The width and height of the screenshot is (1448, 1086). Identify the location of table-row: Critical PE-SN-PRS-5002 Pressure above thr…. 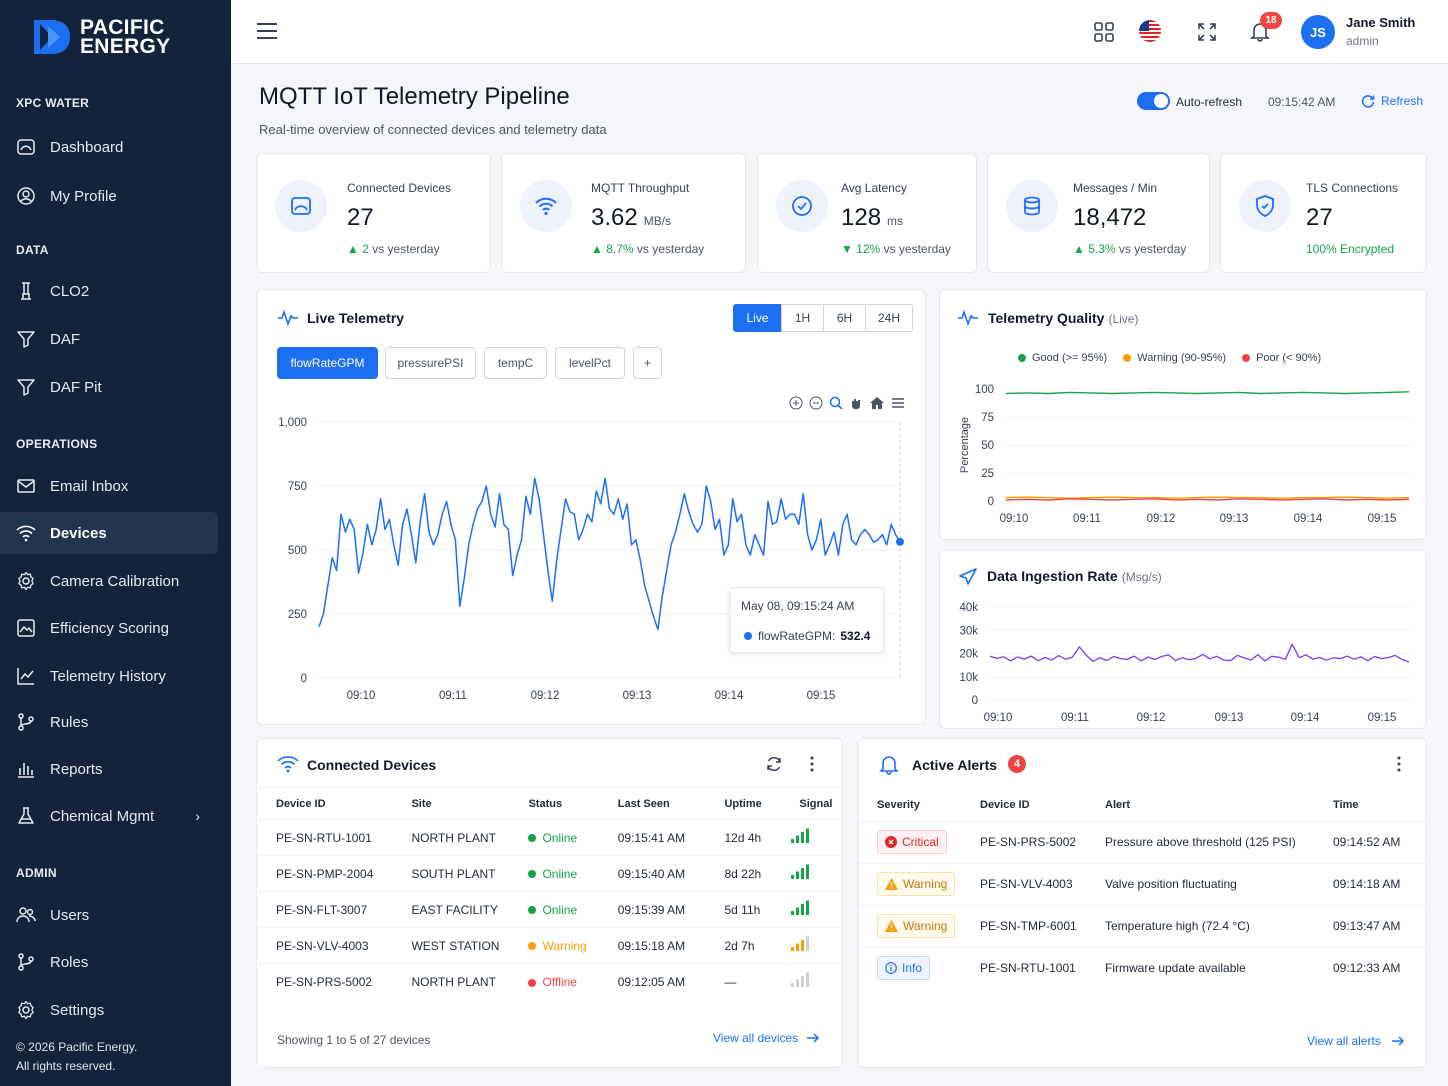
(1142, 841).